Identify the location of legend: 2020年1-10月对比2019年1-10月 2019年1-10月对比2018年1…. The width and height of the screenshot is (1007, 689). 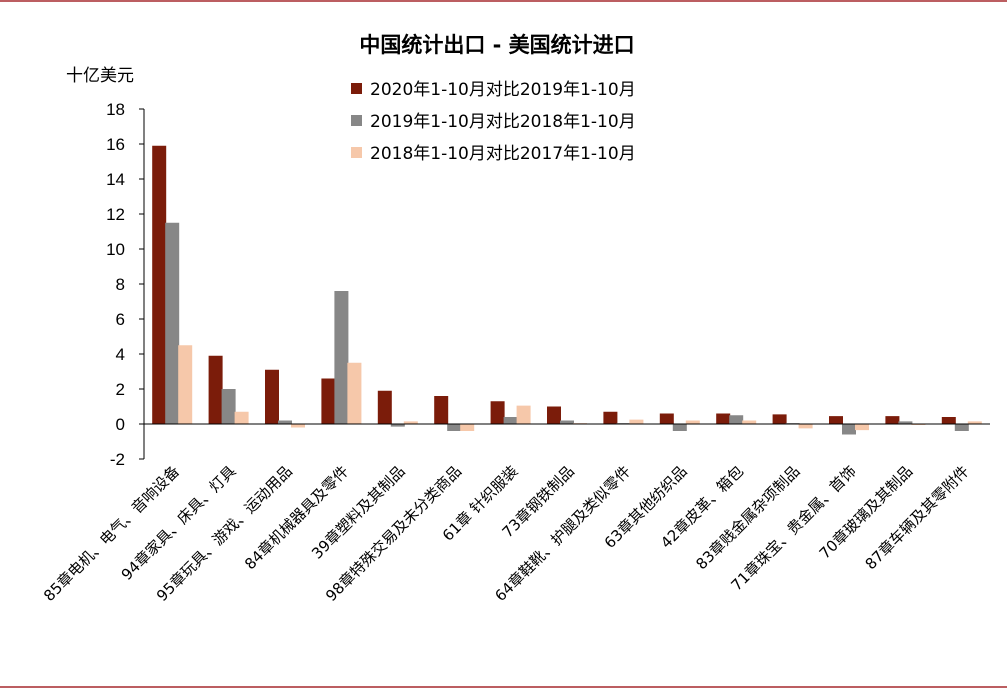
(493, 122).